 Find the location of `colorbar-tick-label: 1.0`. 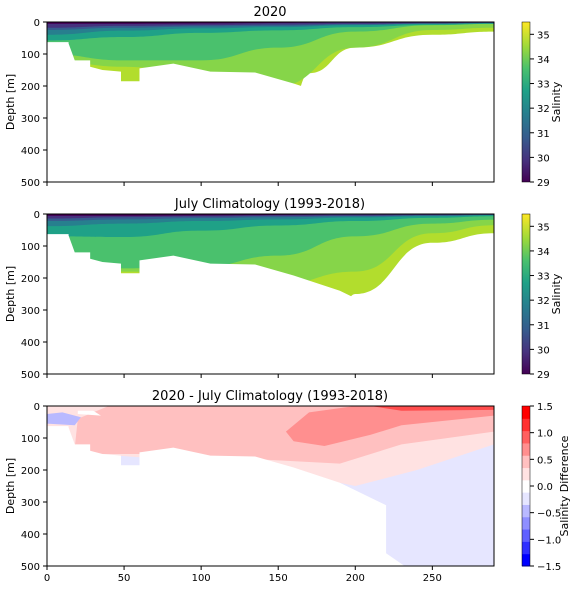

colorbar-tick-label: 1.0 is located at coordinates (545, 434).